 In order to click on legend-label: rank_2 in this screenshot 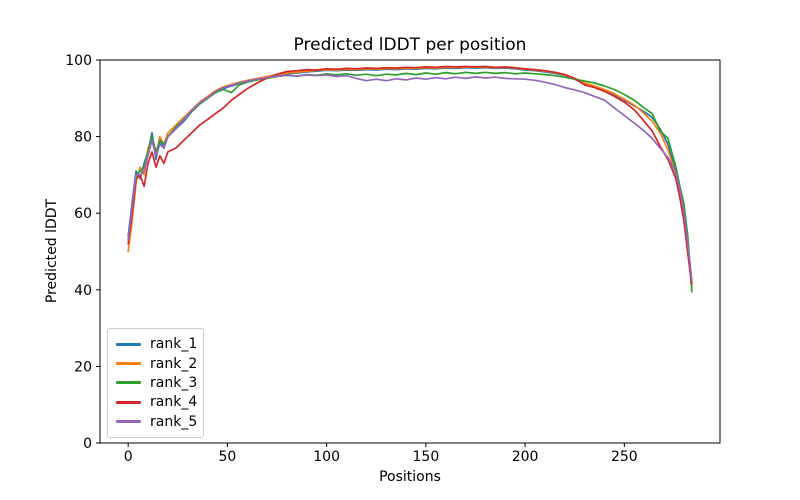, I will do `click(174, 363)`.